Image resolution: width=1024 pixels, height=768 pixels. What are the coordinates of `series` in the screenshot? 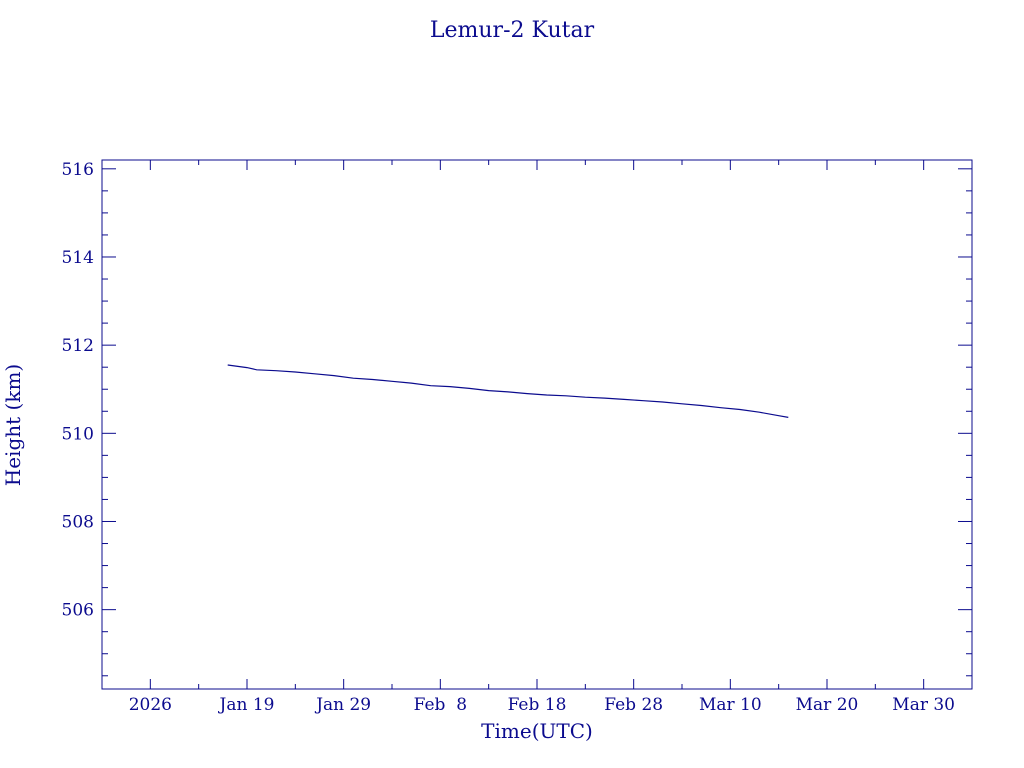 It's located at (508, 391).